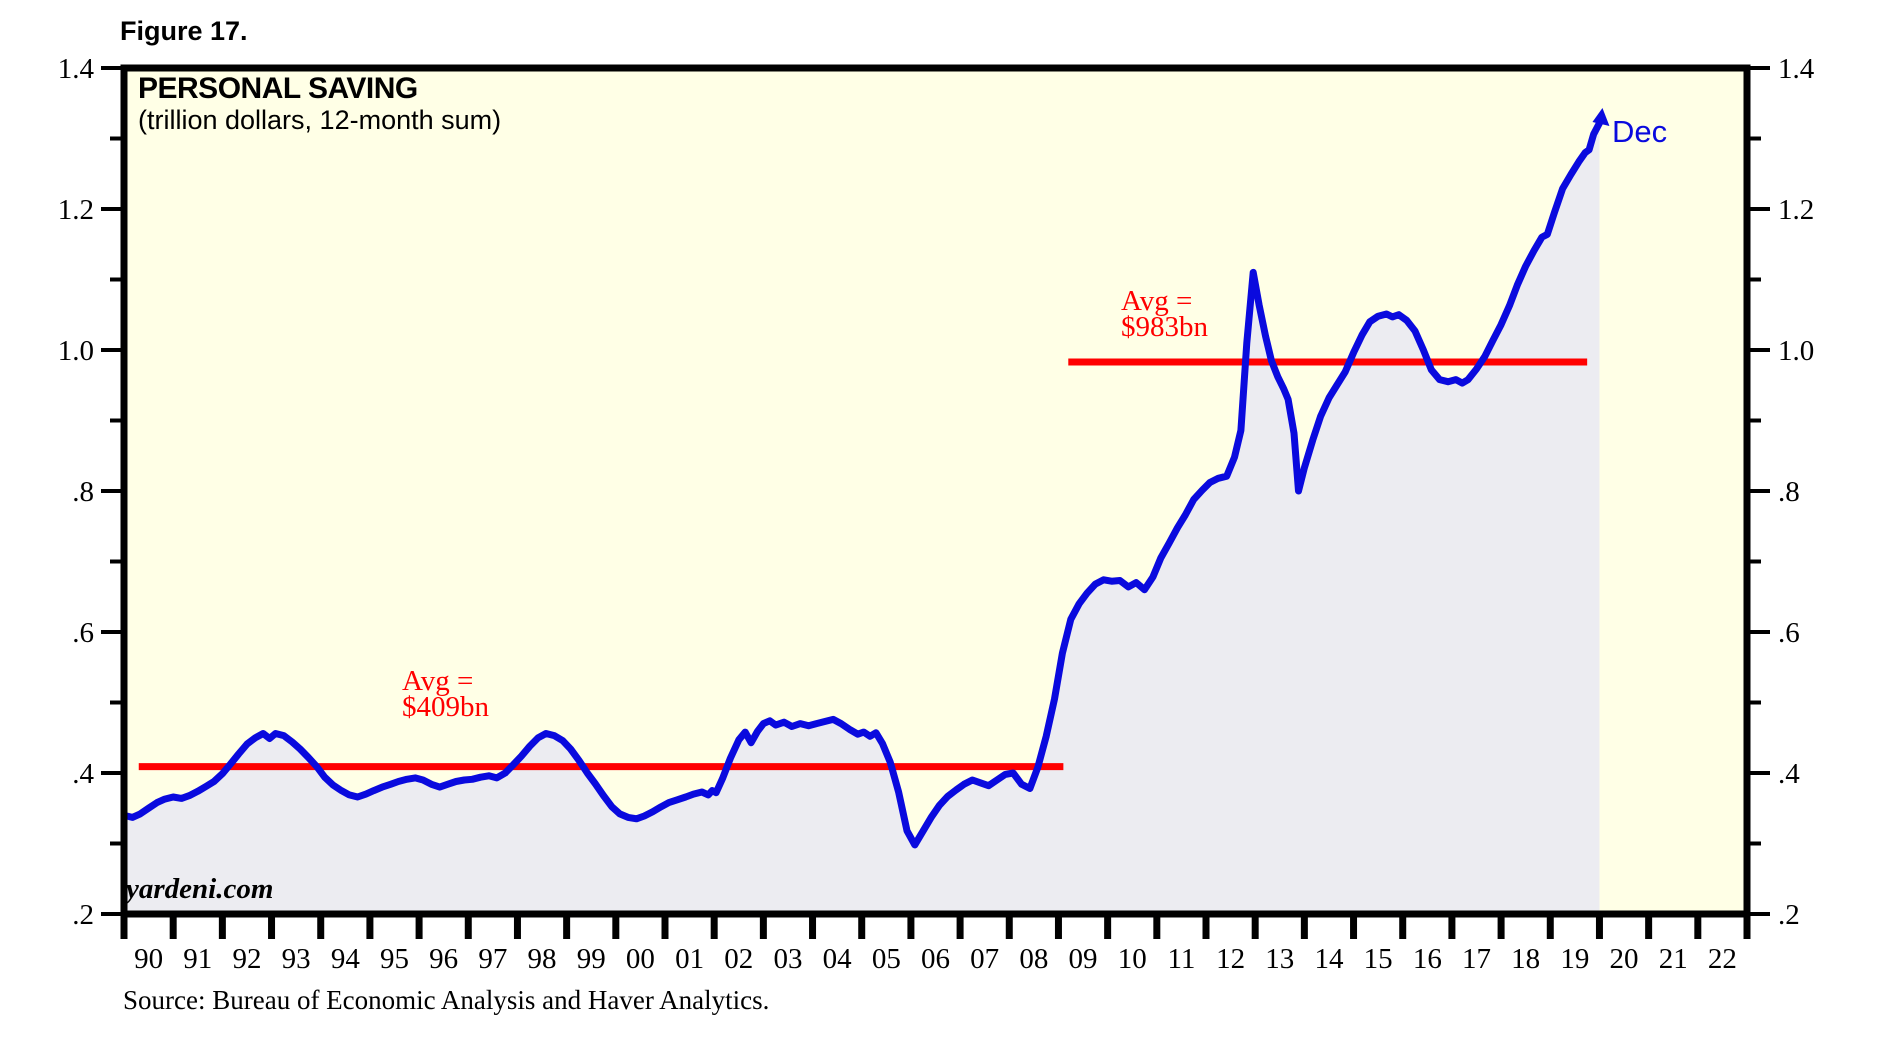 The image size is (1882, 1043). What do you see at coordinates (492, 959) in the screenshot?
I see `x-tick-label: 97` at bounding box center [492, 959].